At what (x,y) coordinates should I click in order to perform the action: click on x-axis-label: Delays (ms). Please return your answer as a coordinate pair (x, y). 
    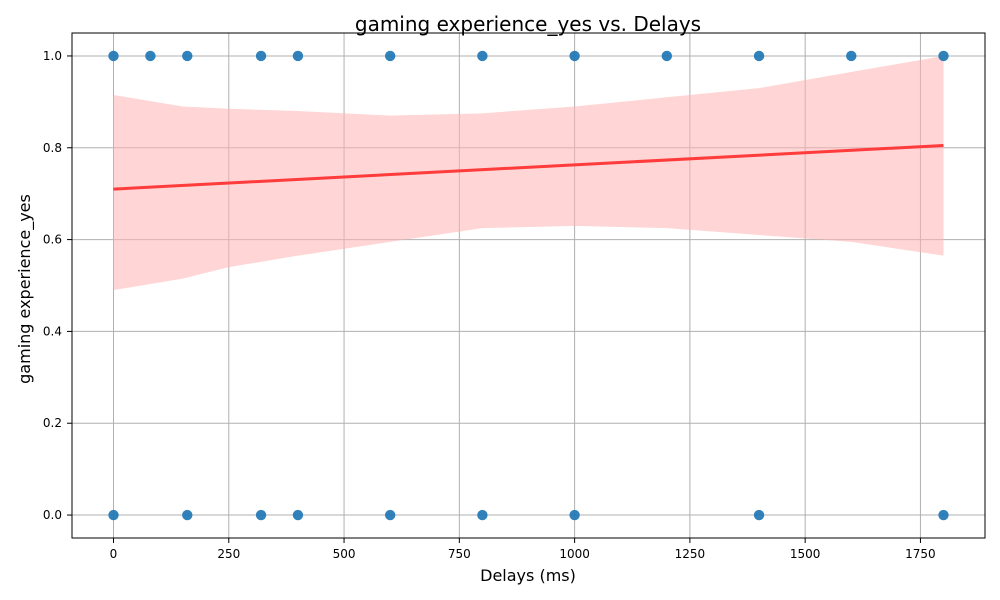
    Looking at the image, I should click on (528, 575).